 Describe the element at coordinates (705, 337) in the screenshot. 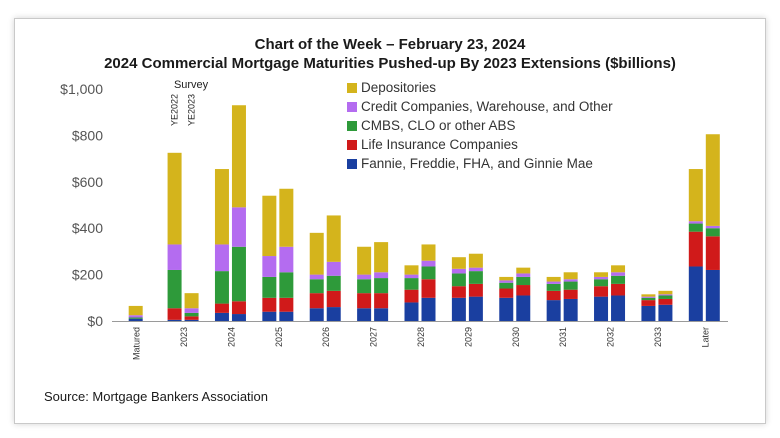

I see `x-tick-label: Later` at that location.